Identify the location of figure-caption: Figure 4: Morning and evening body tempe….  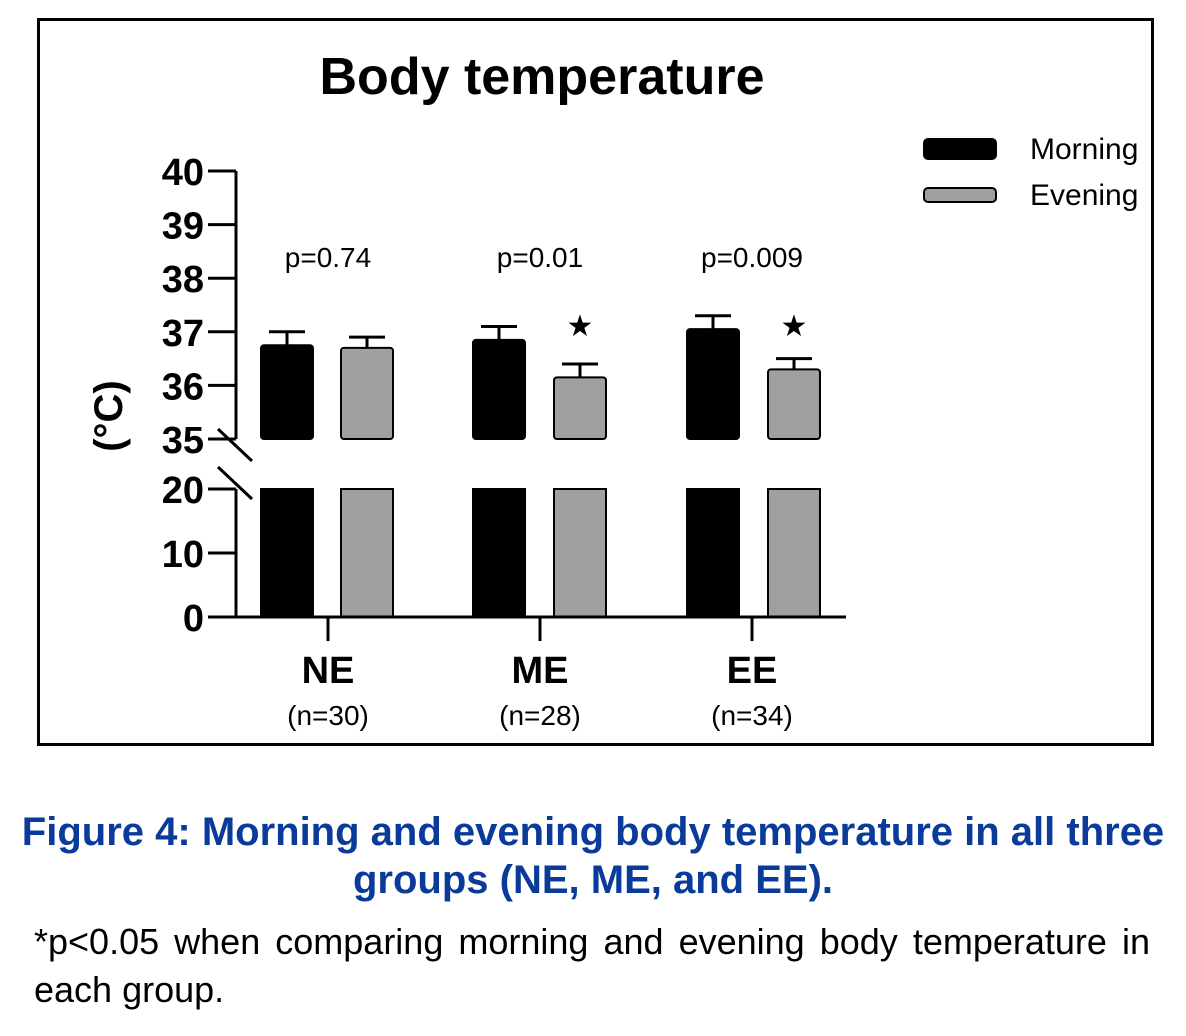
(593, 856).